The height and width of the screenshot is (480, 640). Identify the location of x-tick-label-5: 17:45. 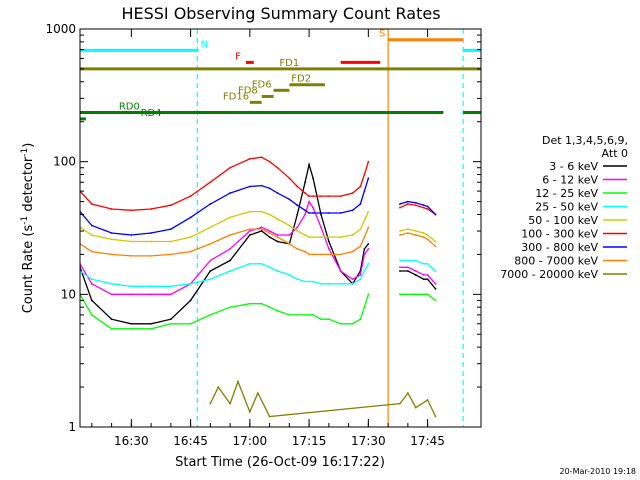
(427, 441).